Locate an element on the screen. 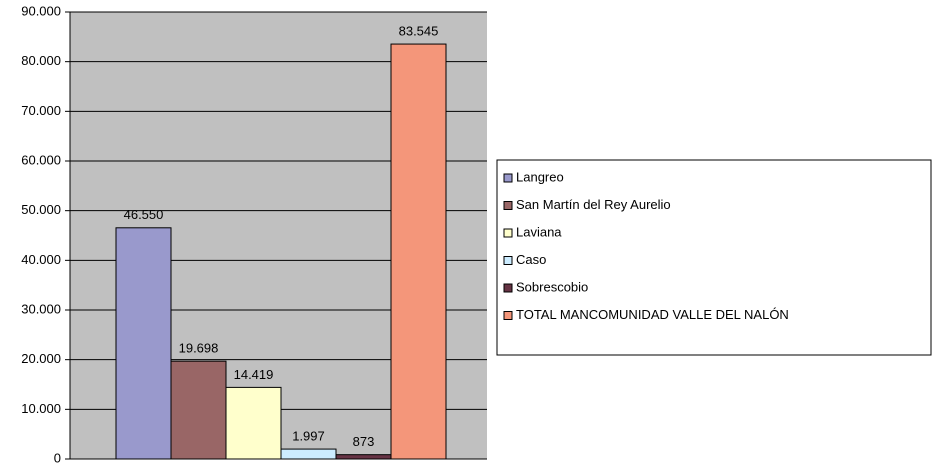 This screenshot has width=932, height=463. y-tick-label: 50.000 is located at coordinates (41, 209).